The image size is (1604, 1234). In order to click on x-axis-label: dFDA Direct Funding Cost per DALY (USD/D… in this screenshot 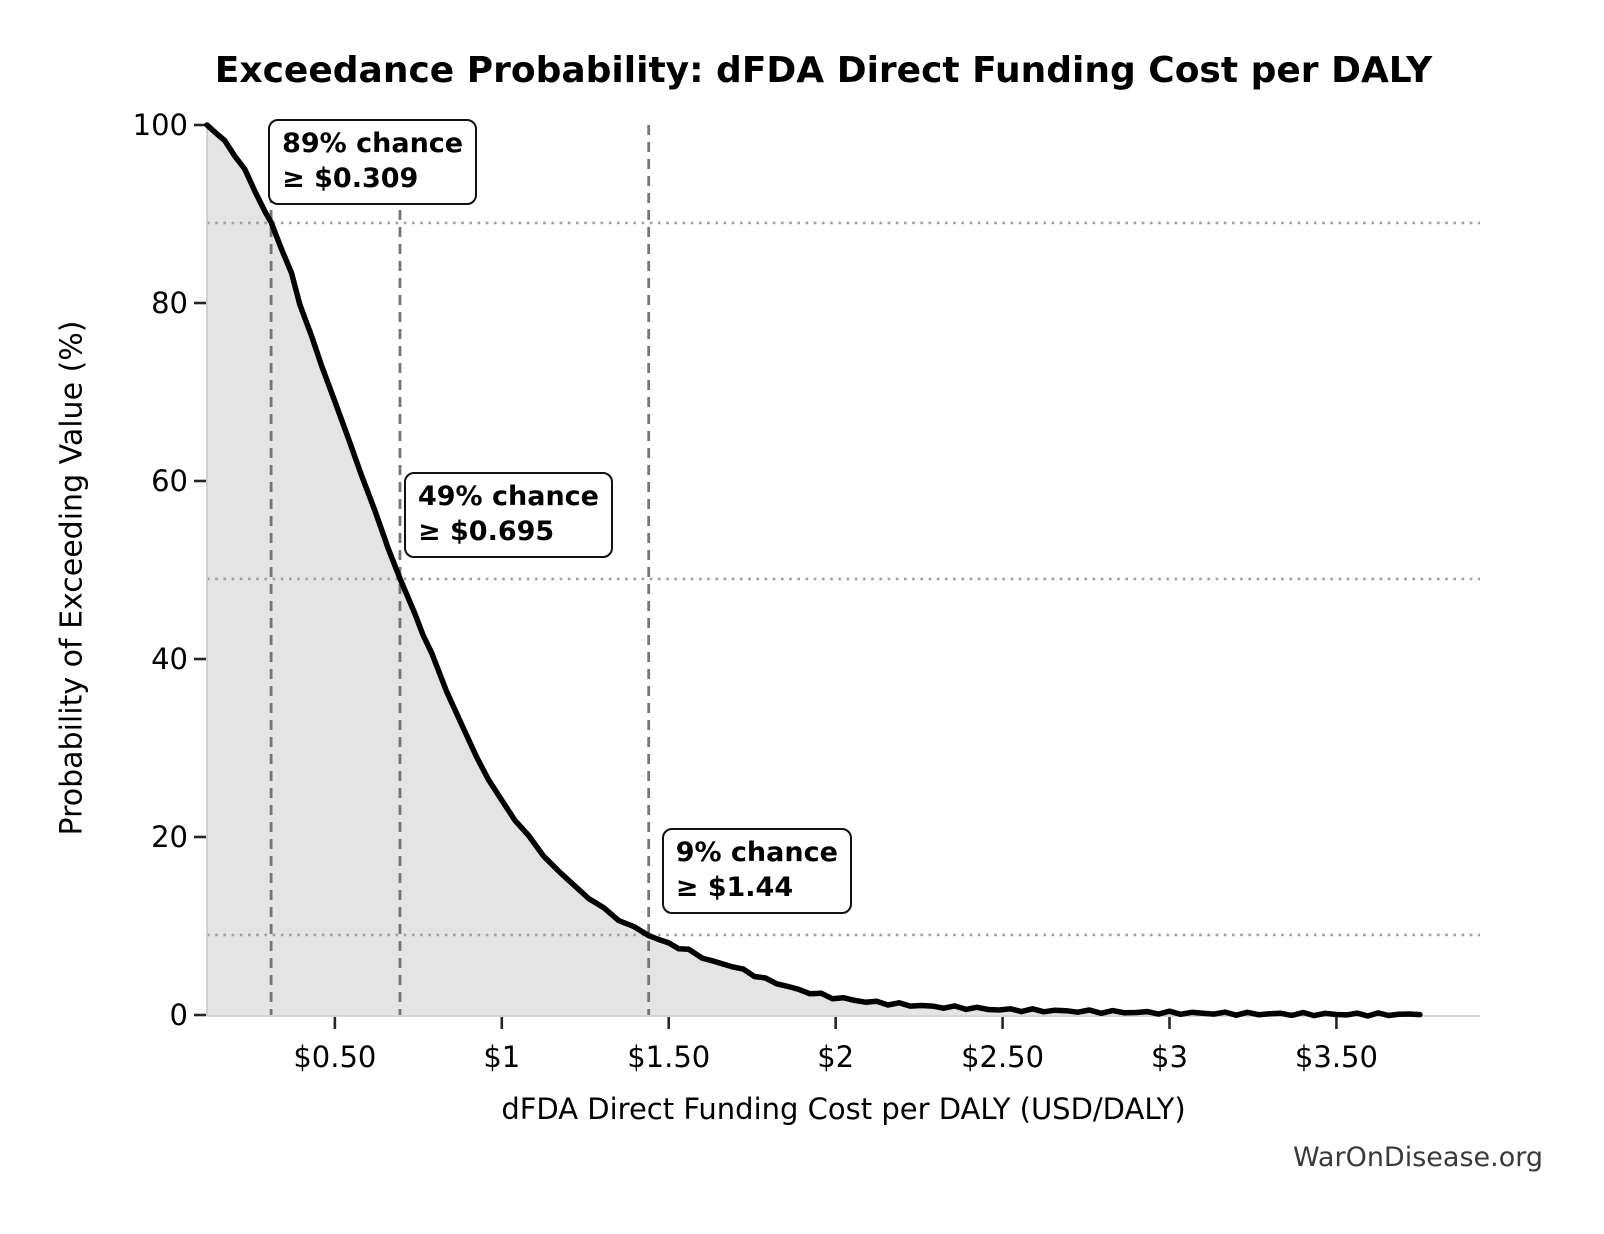, I will do `click(843, 1109)`.